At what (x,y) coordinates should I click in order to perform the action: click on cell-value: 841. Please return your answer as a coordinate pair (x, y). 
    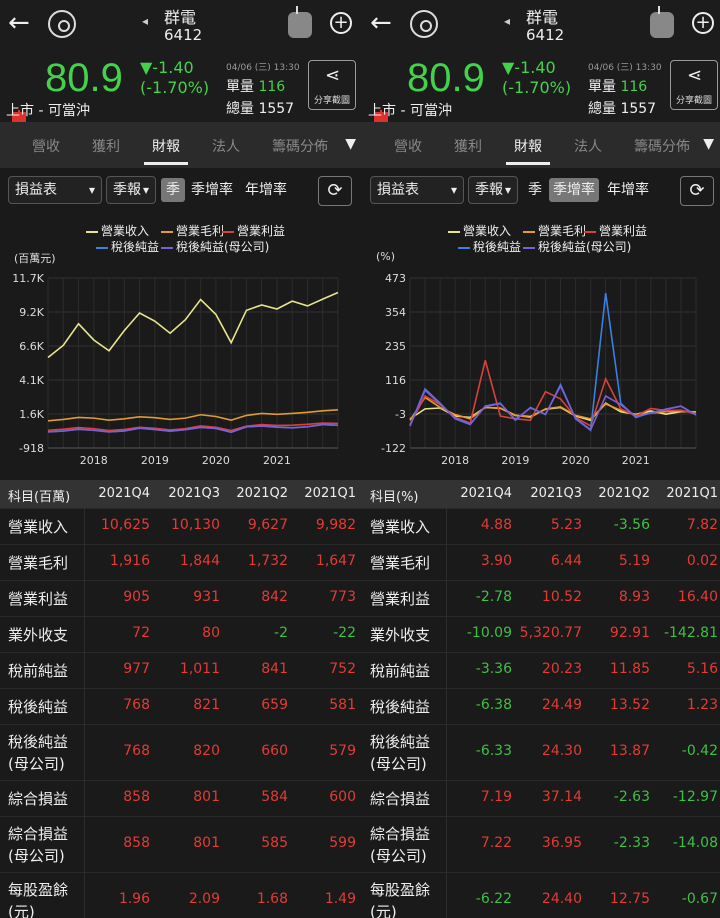
    Looking at the image, I should click on (274, 669).